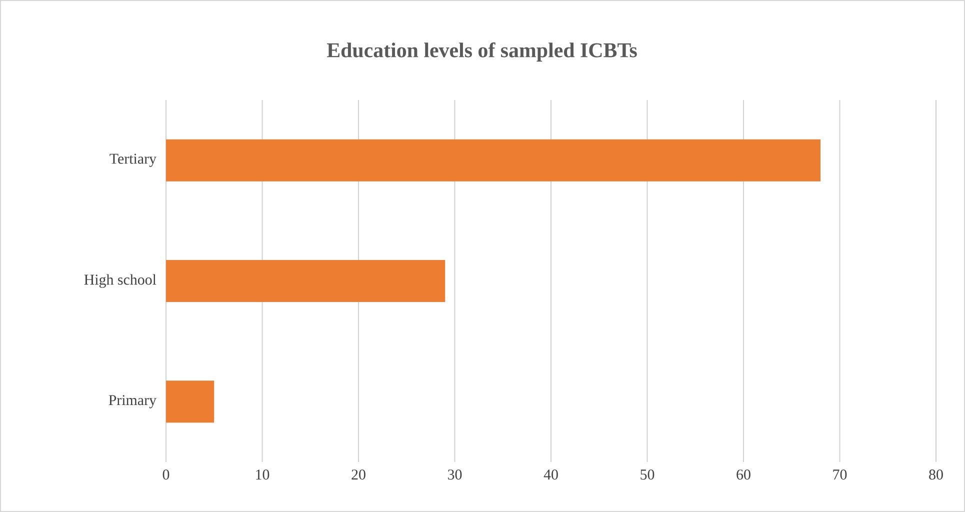  Describe the element at coordinates (743, 475) in the screenshot. I see `x-tick-label: 60` at that location.